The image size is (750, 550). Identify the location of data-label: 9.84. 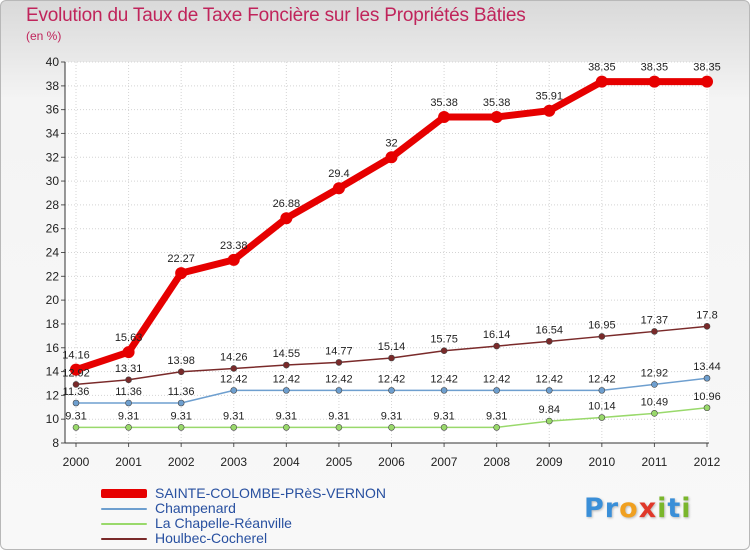
(549, 410).